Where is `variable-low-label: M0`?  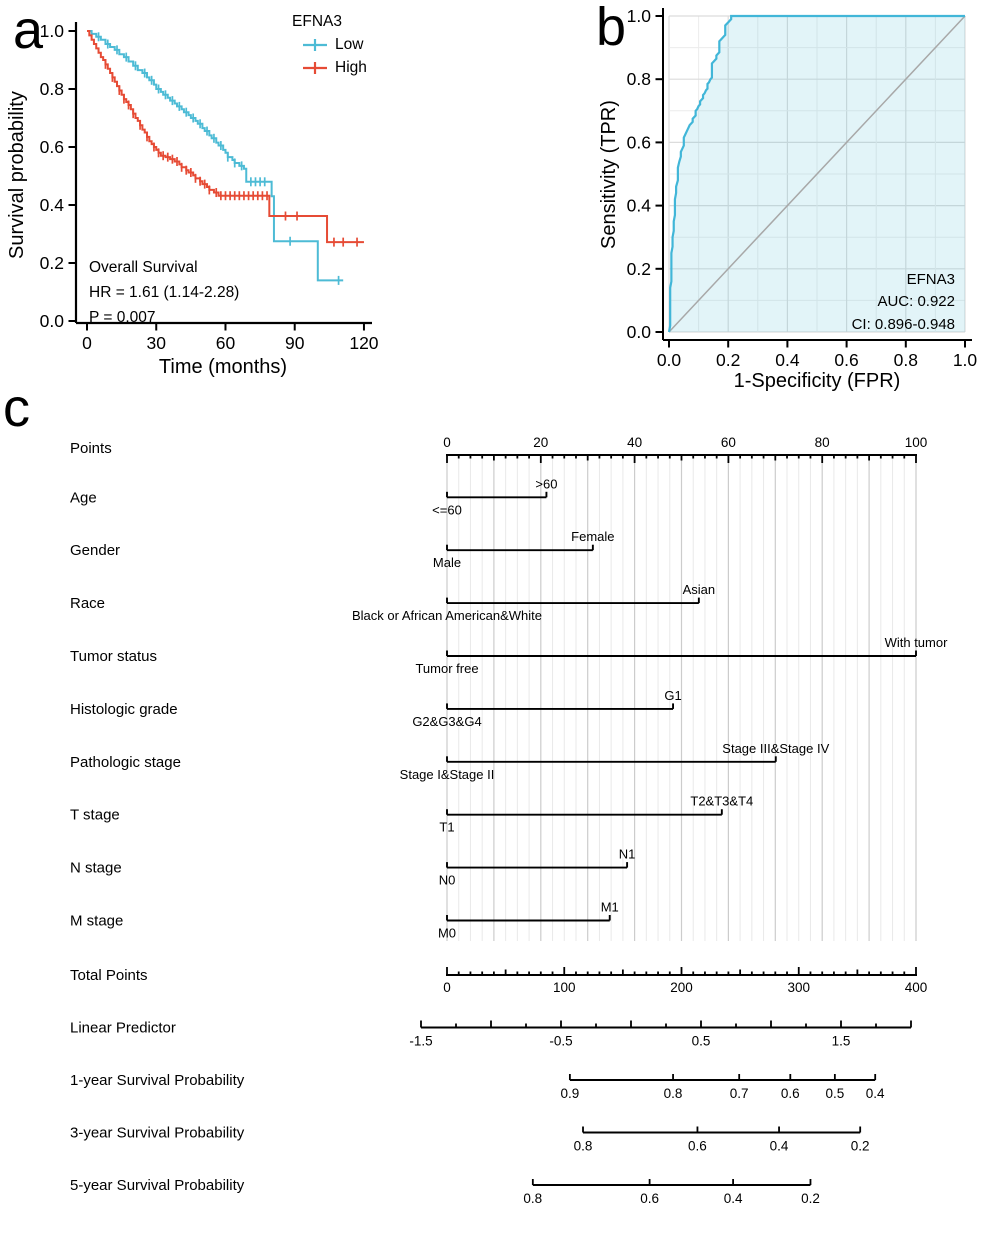
variable-low-label: M0 is located at coordinates (447, 933).